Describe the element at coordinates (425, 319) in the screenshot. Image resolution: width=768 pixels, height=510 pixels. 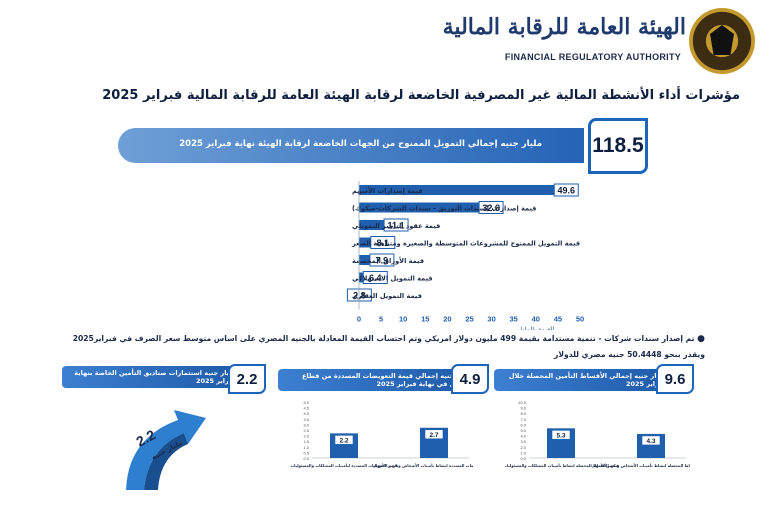
I see `x-tick-label: 15` at that location.